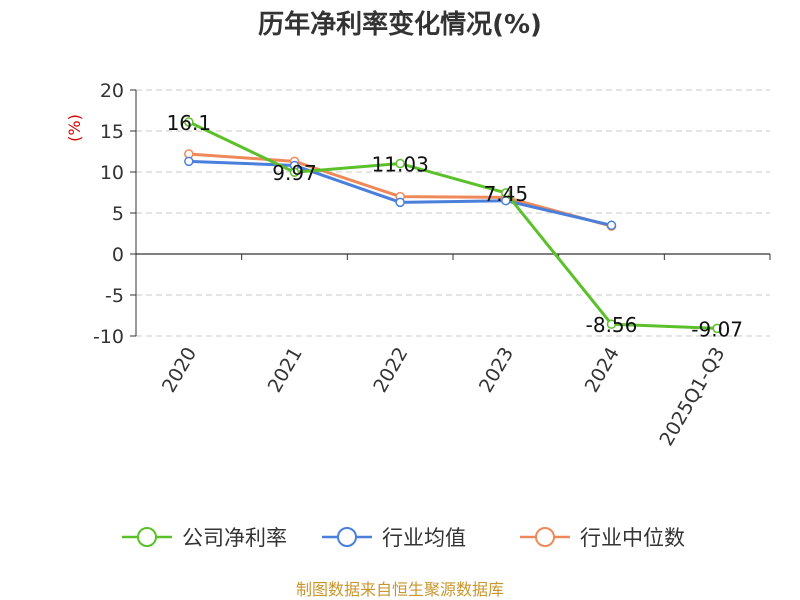 The image size is (800, 600). I want to click on x-tick-label: 2021, so click(285, 370).